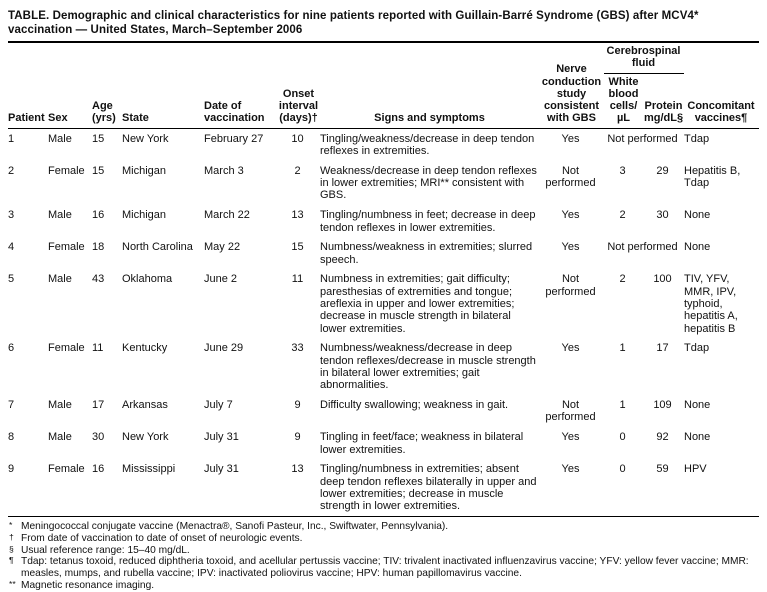 This screenshot has height=592, width=767. I want to click on cell-vaccination-date: February 27, so click(234, 138).